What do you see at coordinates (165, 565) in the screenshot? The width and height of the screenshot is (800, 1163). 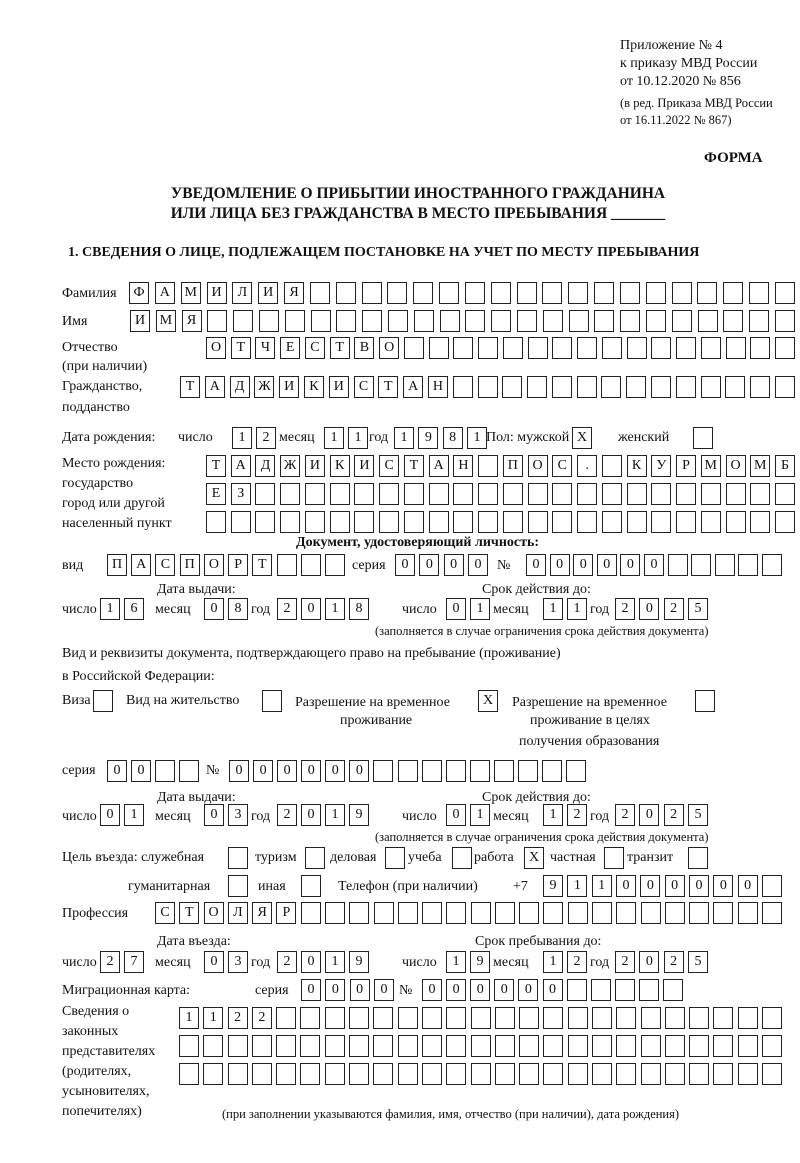 I see `id-kind-cell: С` at bounding box center [165, 565].